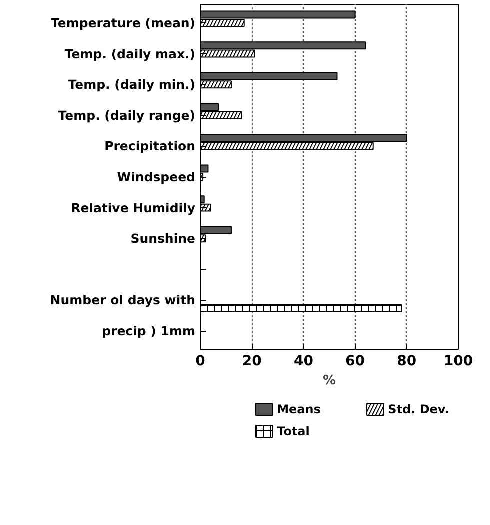  What do you see at coordinates (419, 409) in the screenshot?
I see `legend-label: Std. Dev.` at bounding box center [419, 409].